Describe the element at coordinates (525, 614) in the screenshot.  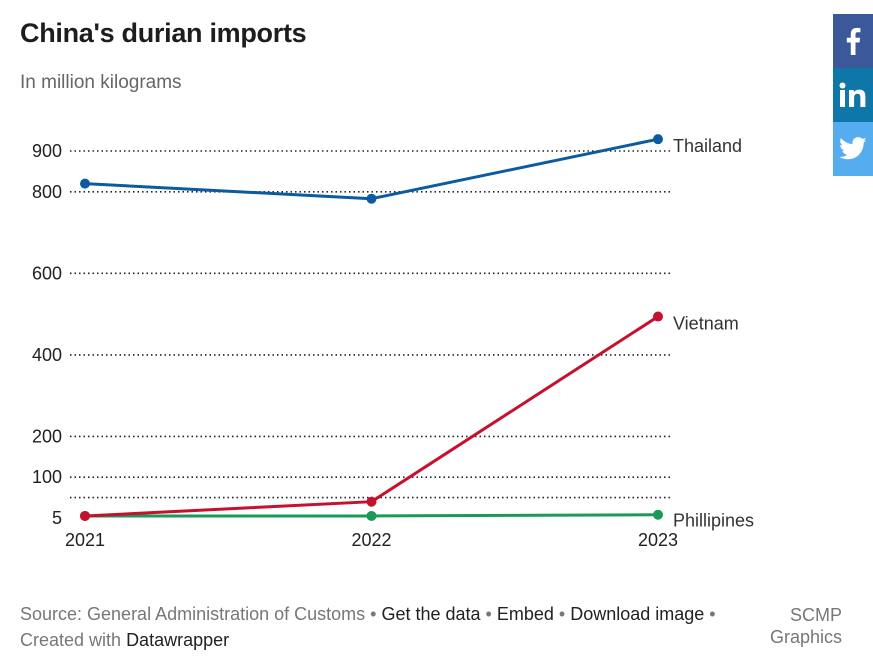
I see `embed-link: Embed` at that location.